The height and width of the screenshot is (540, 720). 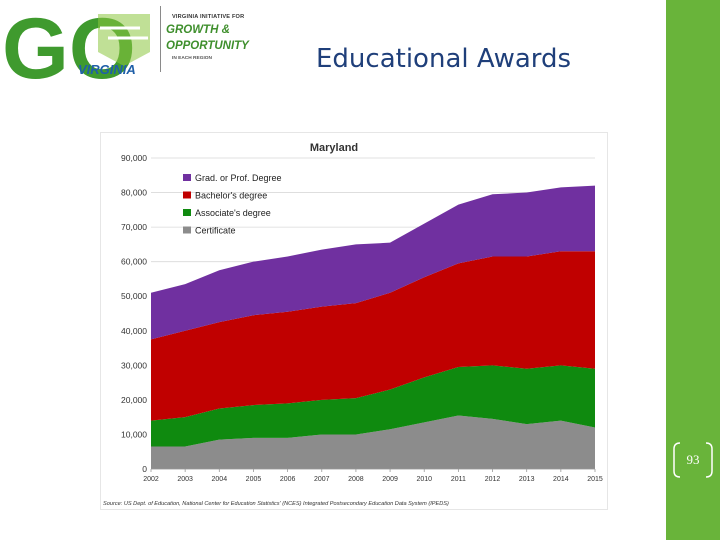 I want to click on y-tick-label: 0, so click(x=144, y=469).